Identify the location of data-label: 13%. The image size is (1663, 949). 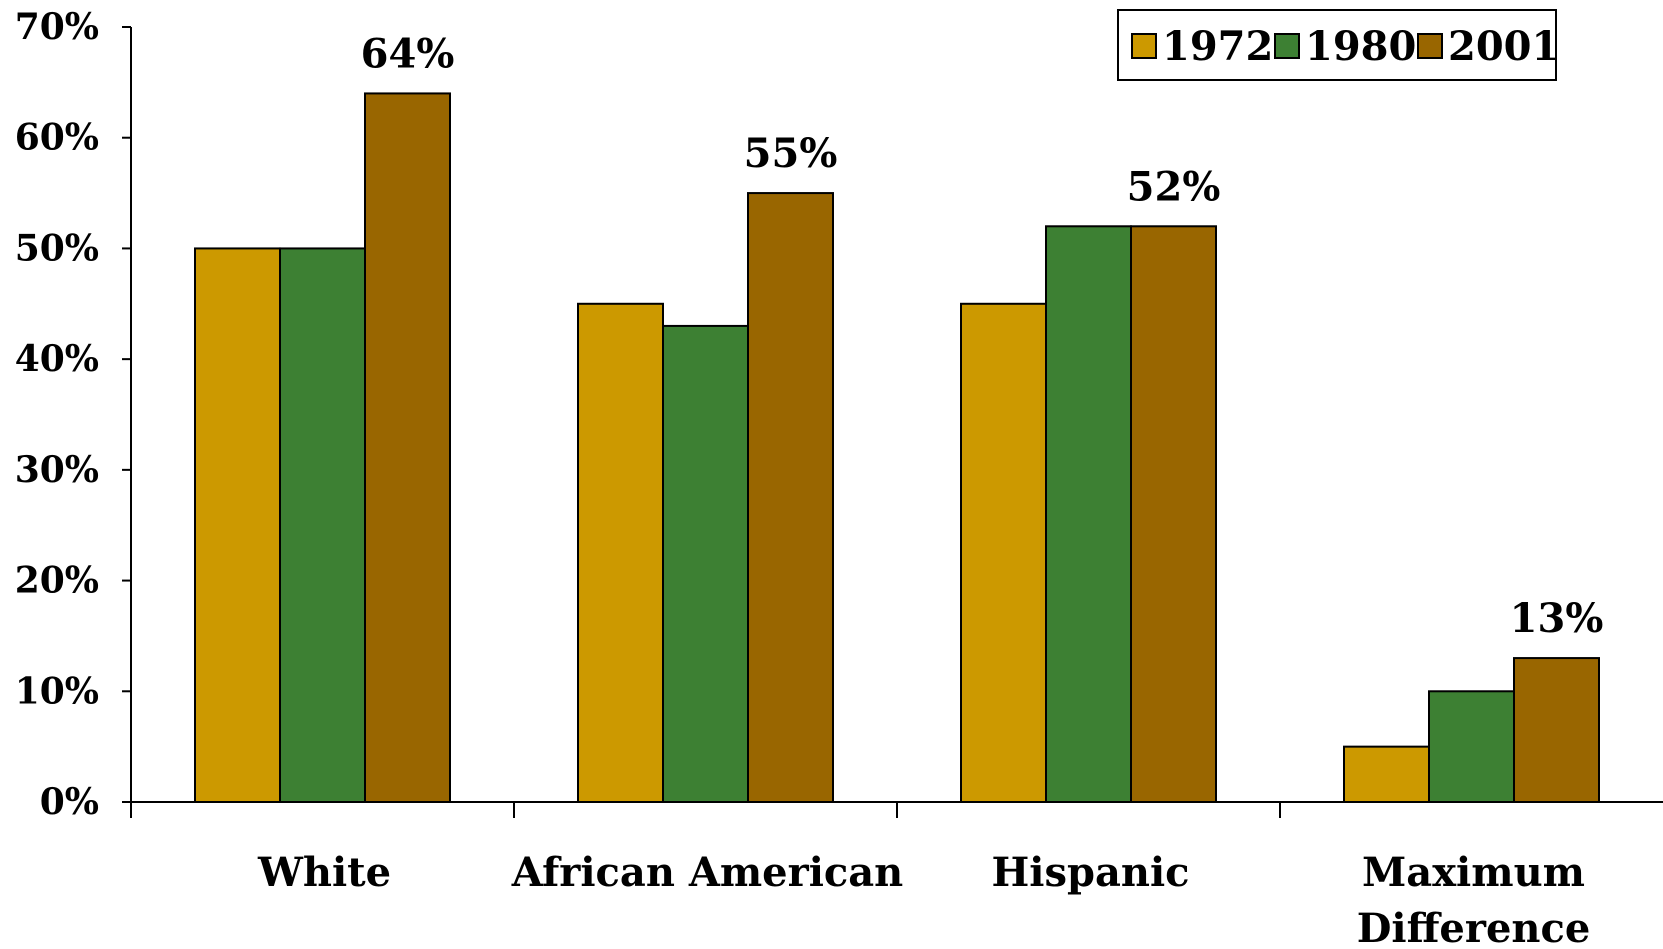
(1557, 618).